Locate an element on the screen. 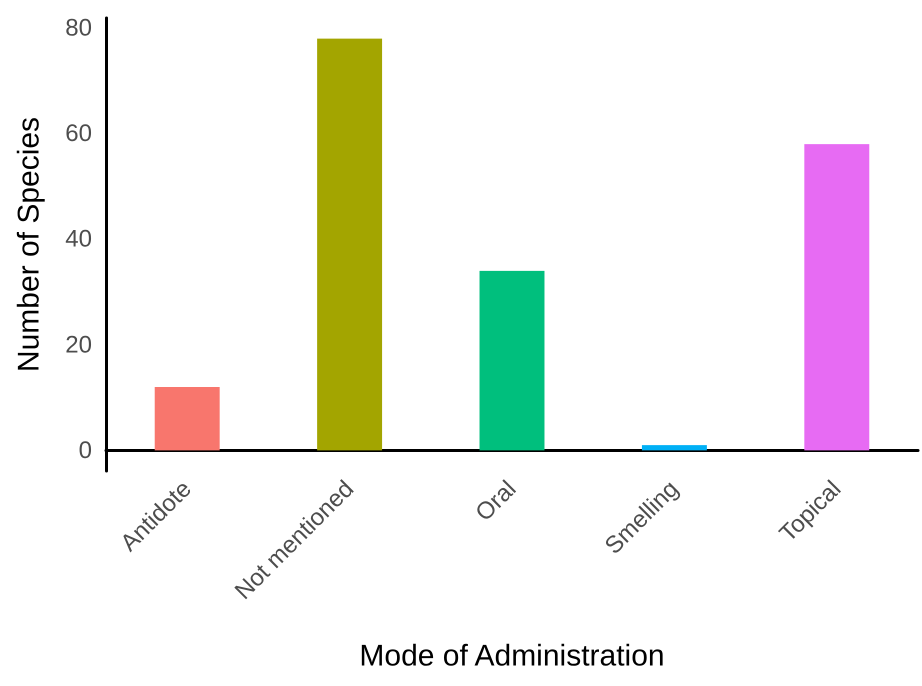  x-axis-title: Mode of Administration is located at coordinates (512, 656).